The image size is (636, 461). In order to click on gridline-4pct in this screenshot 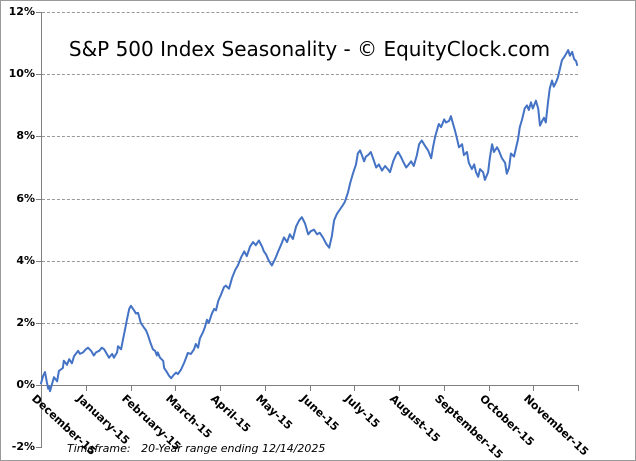, I will do `click(310, 261)`.